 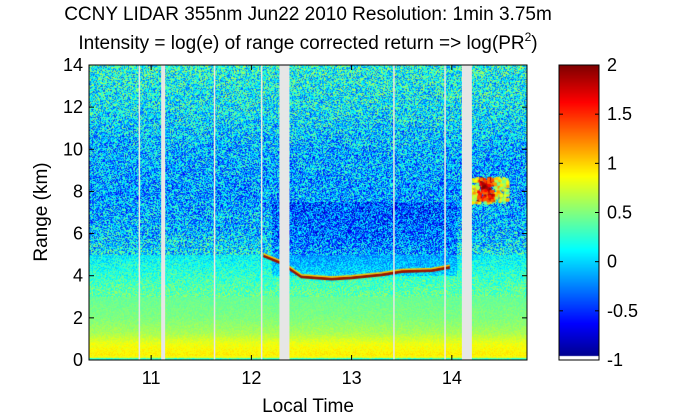 What do you see at coordinates (251, 378) in the screenshot?
I see `x-tick-label: 12` at bounding box center [251, 378].